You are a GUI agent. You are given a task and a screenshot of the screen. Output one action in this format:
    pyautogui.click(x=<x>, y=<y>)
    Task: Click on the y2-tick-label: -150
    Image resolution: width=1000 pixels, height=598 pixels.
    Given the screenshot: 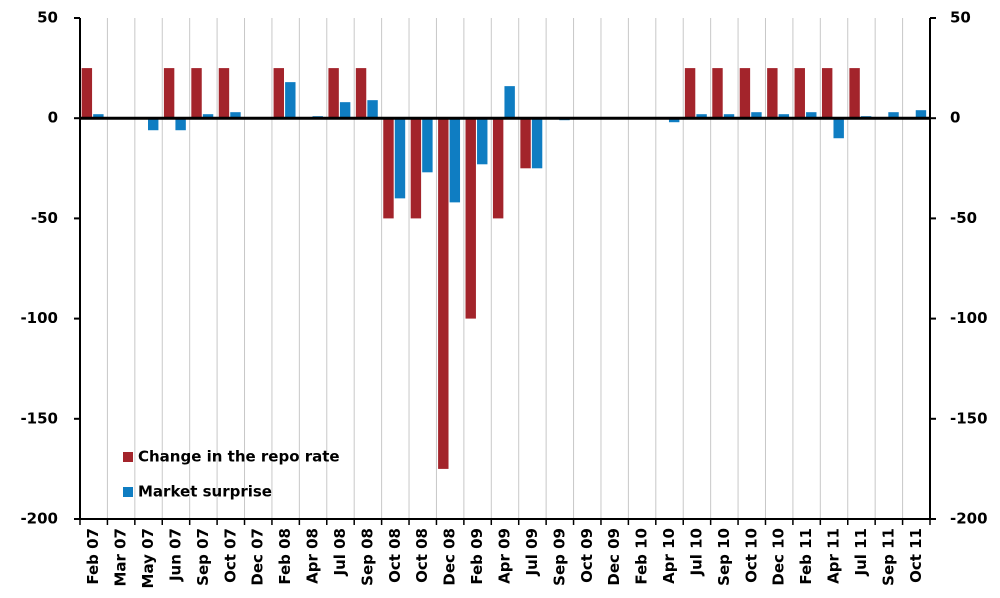 What is the action you would take?
    pyautogui.click(x=969, y=418)
    